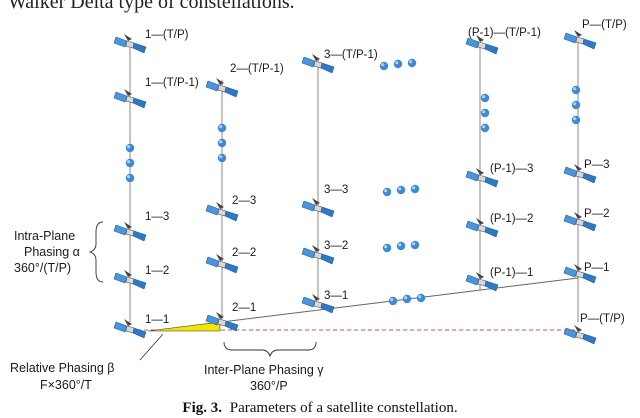 The image size is (640, 418). What do you see at coordinates (167, 35) in the screenshot?
I see `label-1-TP: 1—(T/P)` at bounding box center [167, 35].